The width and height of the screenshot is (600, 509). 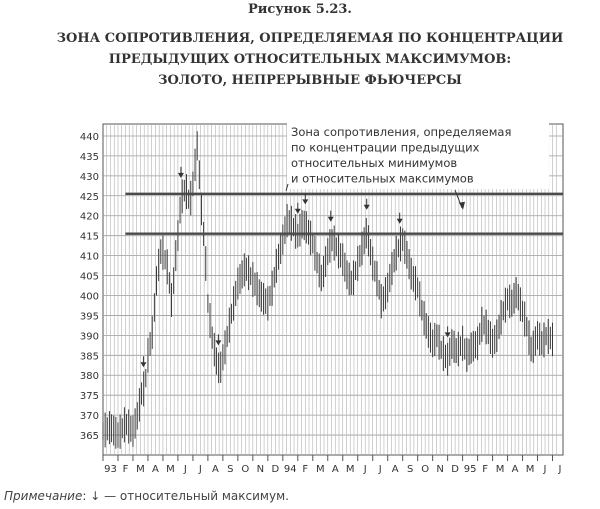 I want to click on annotation-line: и относительных максимумов, so click(x=382, y=179).